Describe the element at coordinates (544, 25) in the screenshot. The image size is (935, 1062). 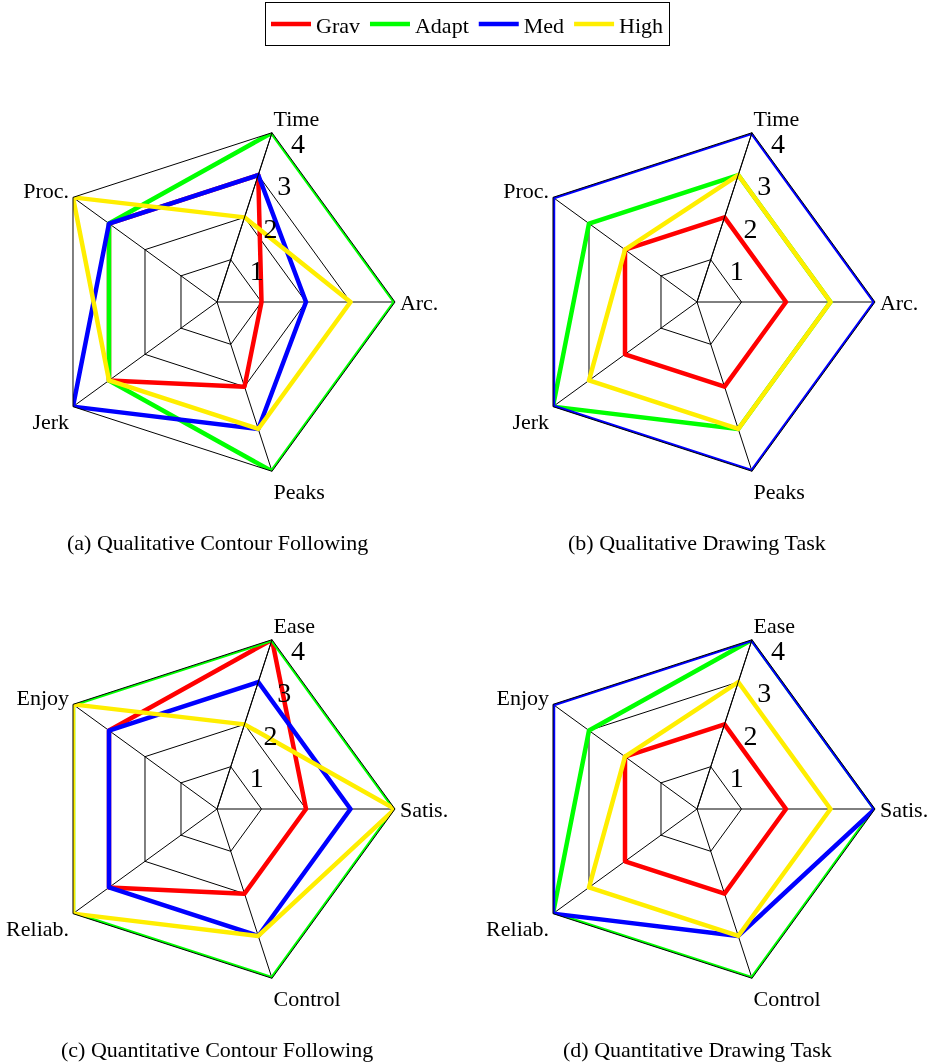
I see `legend-label: Med` at that location.